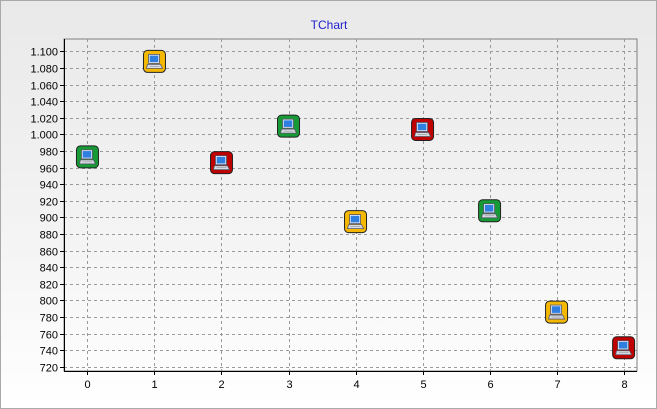 This screenshot has height=409, width=657. I want to click on y-tick-label: 940, so click(49, 186).